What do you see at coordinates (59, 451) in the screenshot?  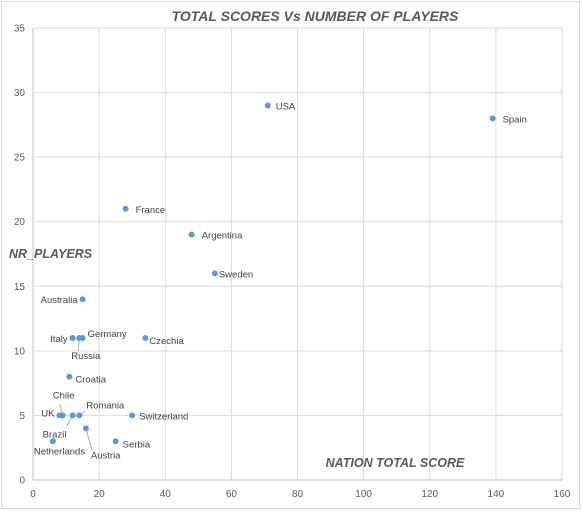 I see `point-label-netherlands: Netherlands` at bounding box center [59, 451].